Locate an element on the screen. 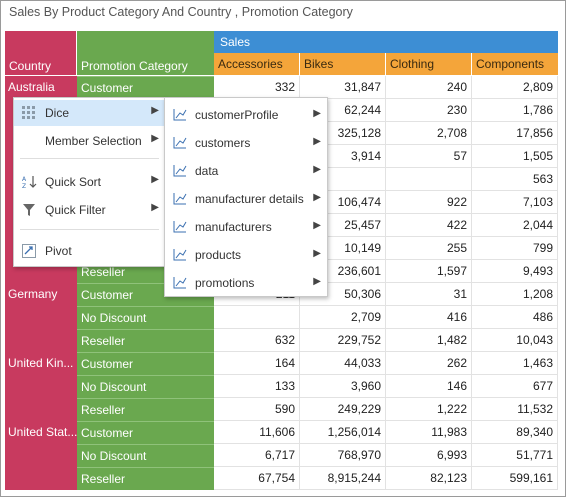  value-cell: 44,033 is located at coordinates (343, 363).